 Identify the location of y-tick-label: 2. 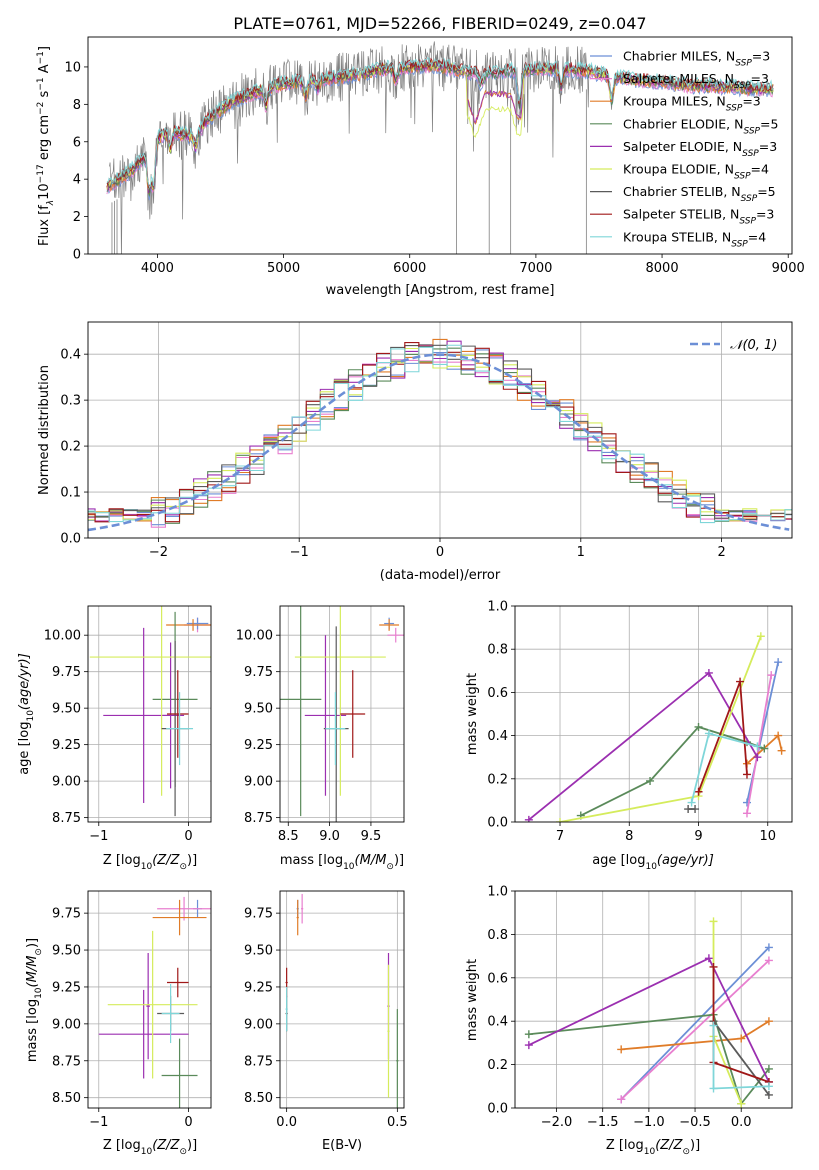
(77, 217).